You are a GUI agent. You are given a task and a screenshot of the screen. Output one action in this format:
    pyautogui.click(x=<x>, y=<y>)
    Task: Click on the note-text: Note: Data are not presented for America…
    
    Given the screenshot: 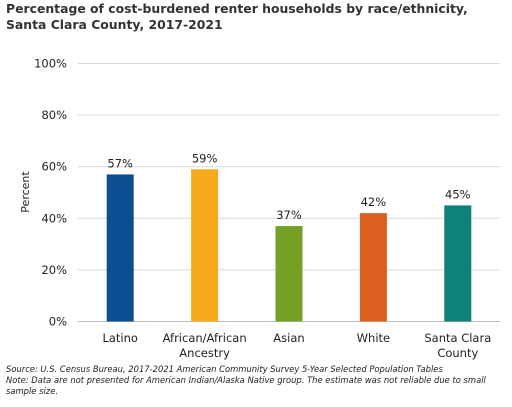 What is the action you would take?
    pyautogui.click(x=246, y=385)
    